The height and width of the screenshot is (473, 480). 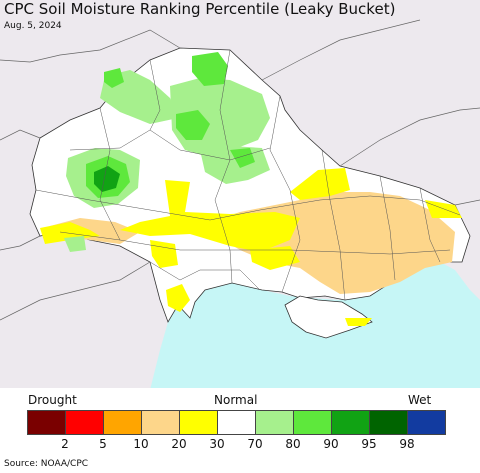 What do you see at coordinates (358, 322) in the screenshot?
I see `yellow-crimea` at bounding box center [358, 322].